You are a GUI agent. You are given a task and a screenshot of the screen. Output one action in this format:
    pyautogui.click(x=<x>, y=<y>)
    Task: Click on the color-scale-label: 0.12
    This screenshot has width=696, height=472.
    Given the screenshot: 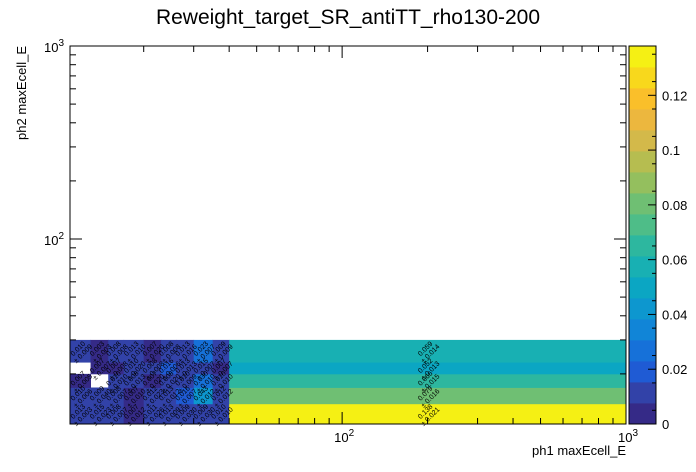 What is the action you would take?
    pyautogui.click(x=674, y=95)
    